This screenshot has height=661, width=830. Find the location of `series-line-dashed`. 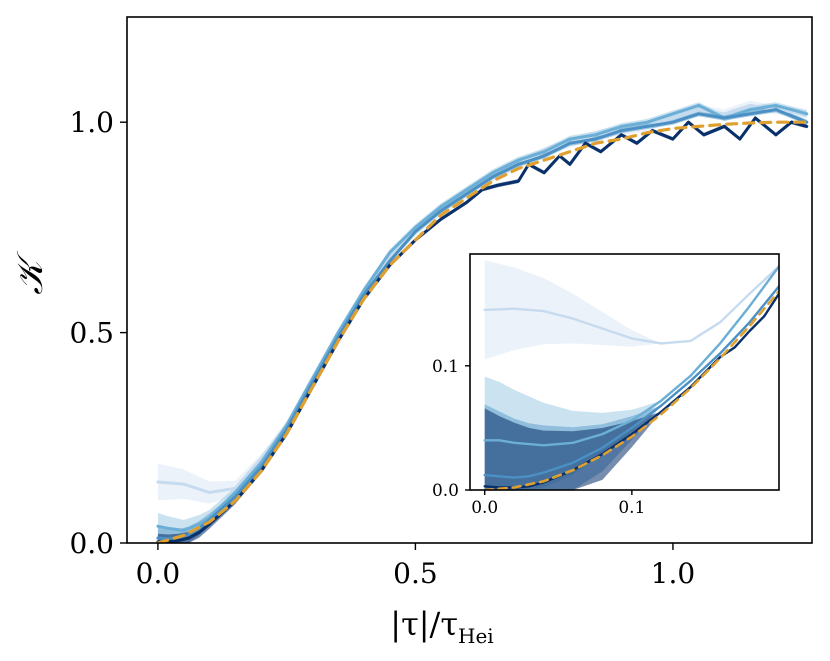

series-line-dashed is located at coordinates (631, 390).